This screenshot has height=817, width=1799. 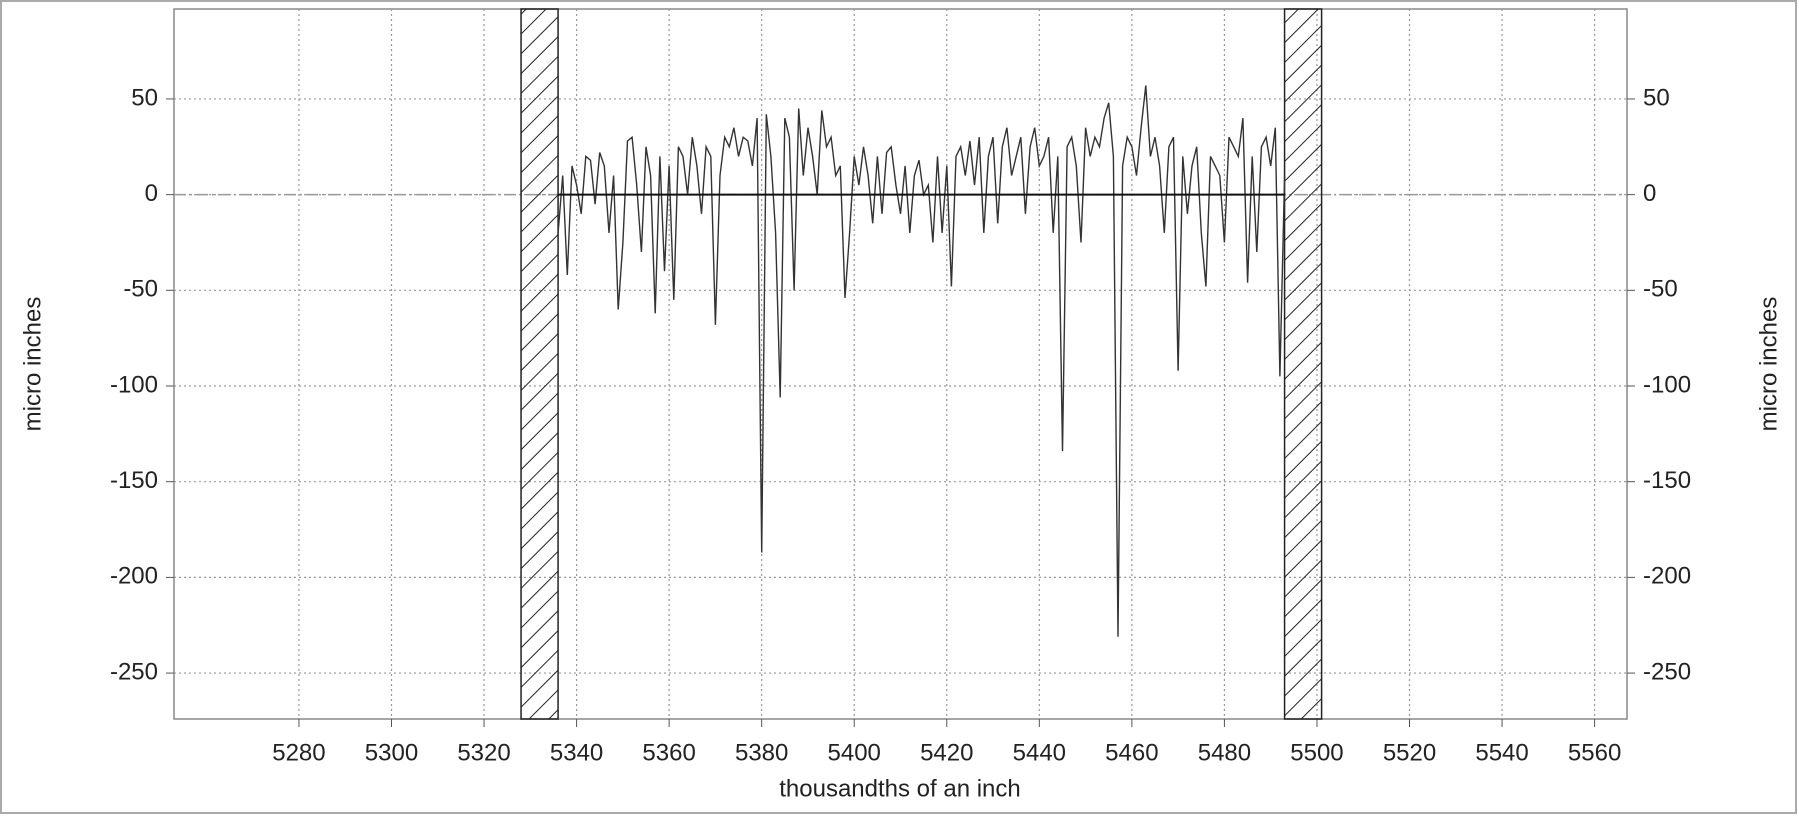 I want to click on y2-tick-label: -100, so click(x=1667, y=384).